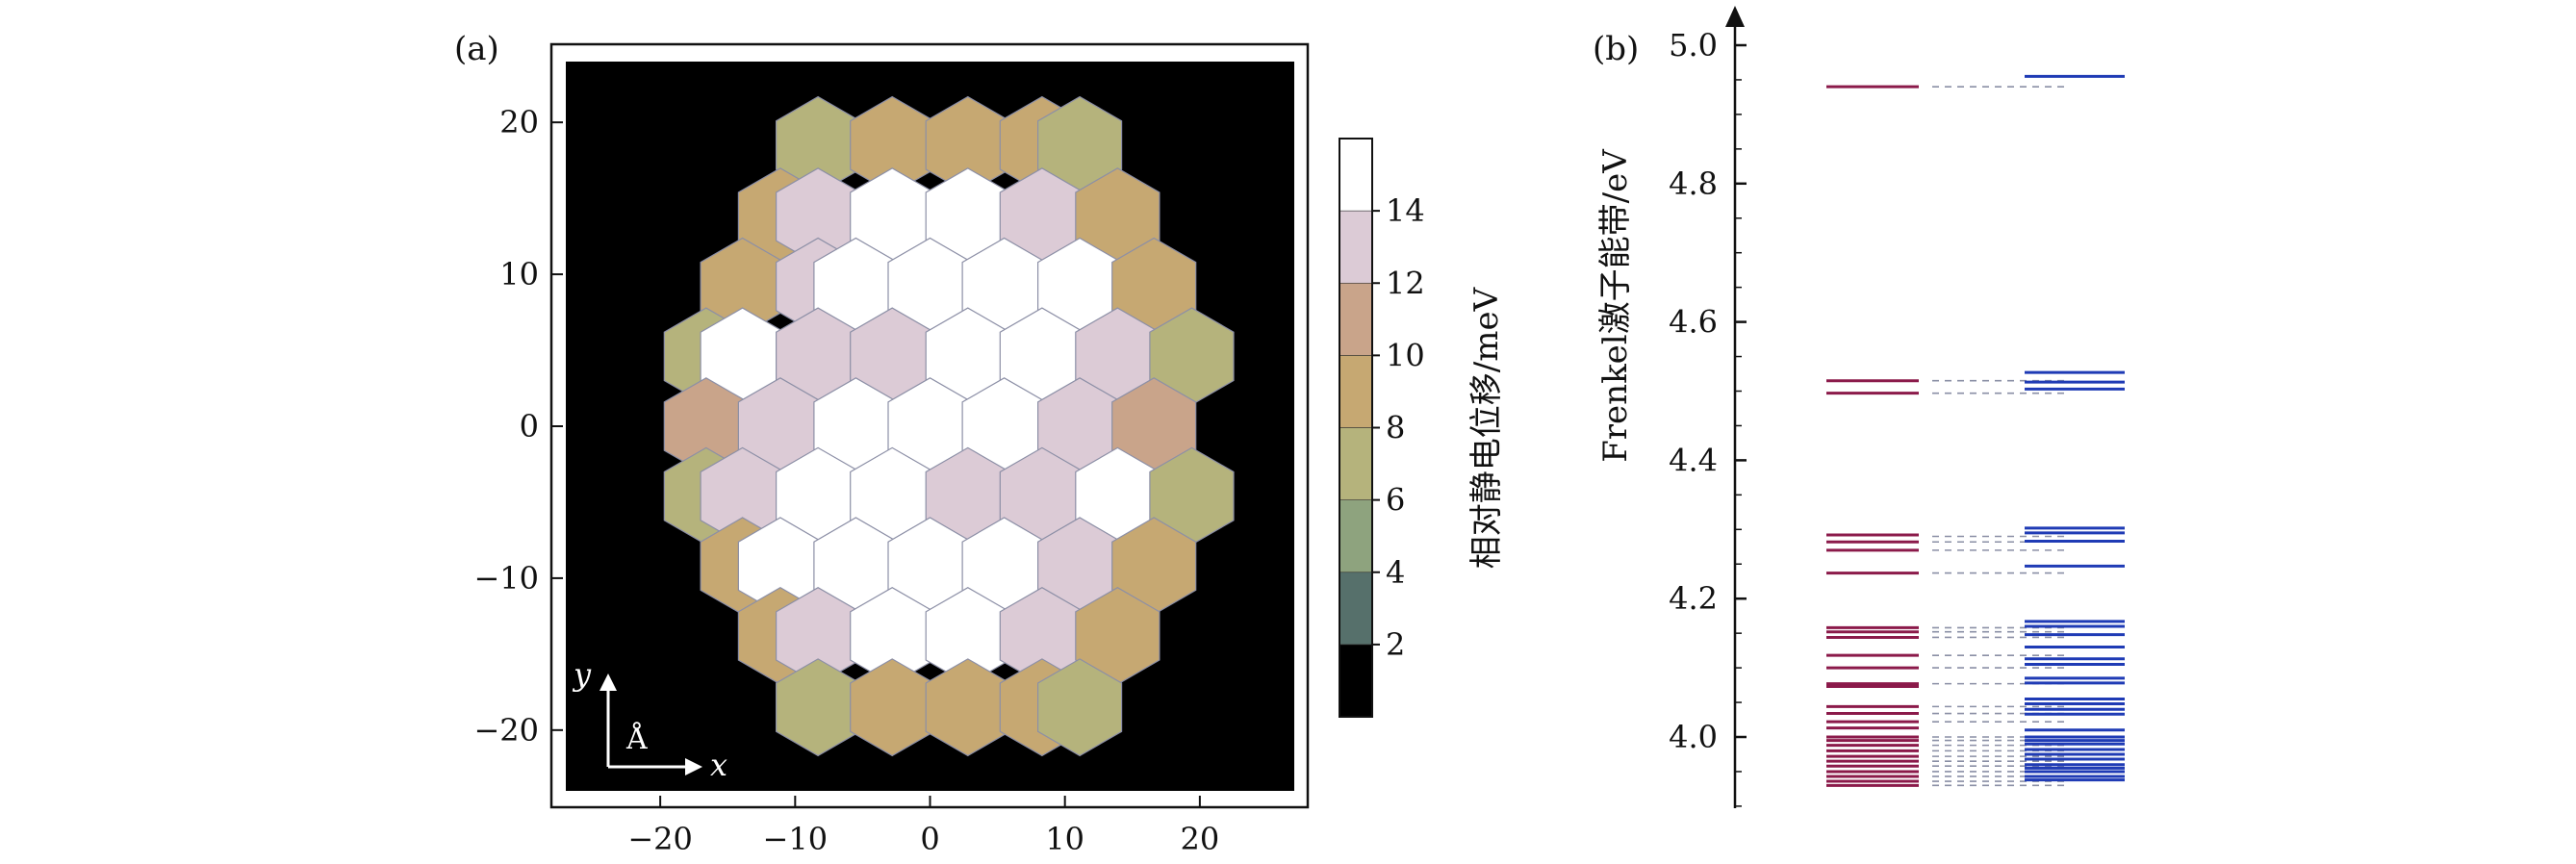 The width and height of the screenshot is (2576, 864). Describe the element at coordinates (608, 682) in the screenshot. I see `y-arrow-head` at that location.